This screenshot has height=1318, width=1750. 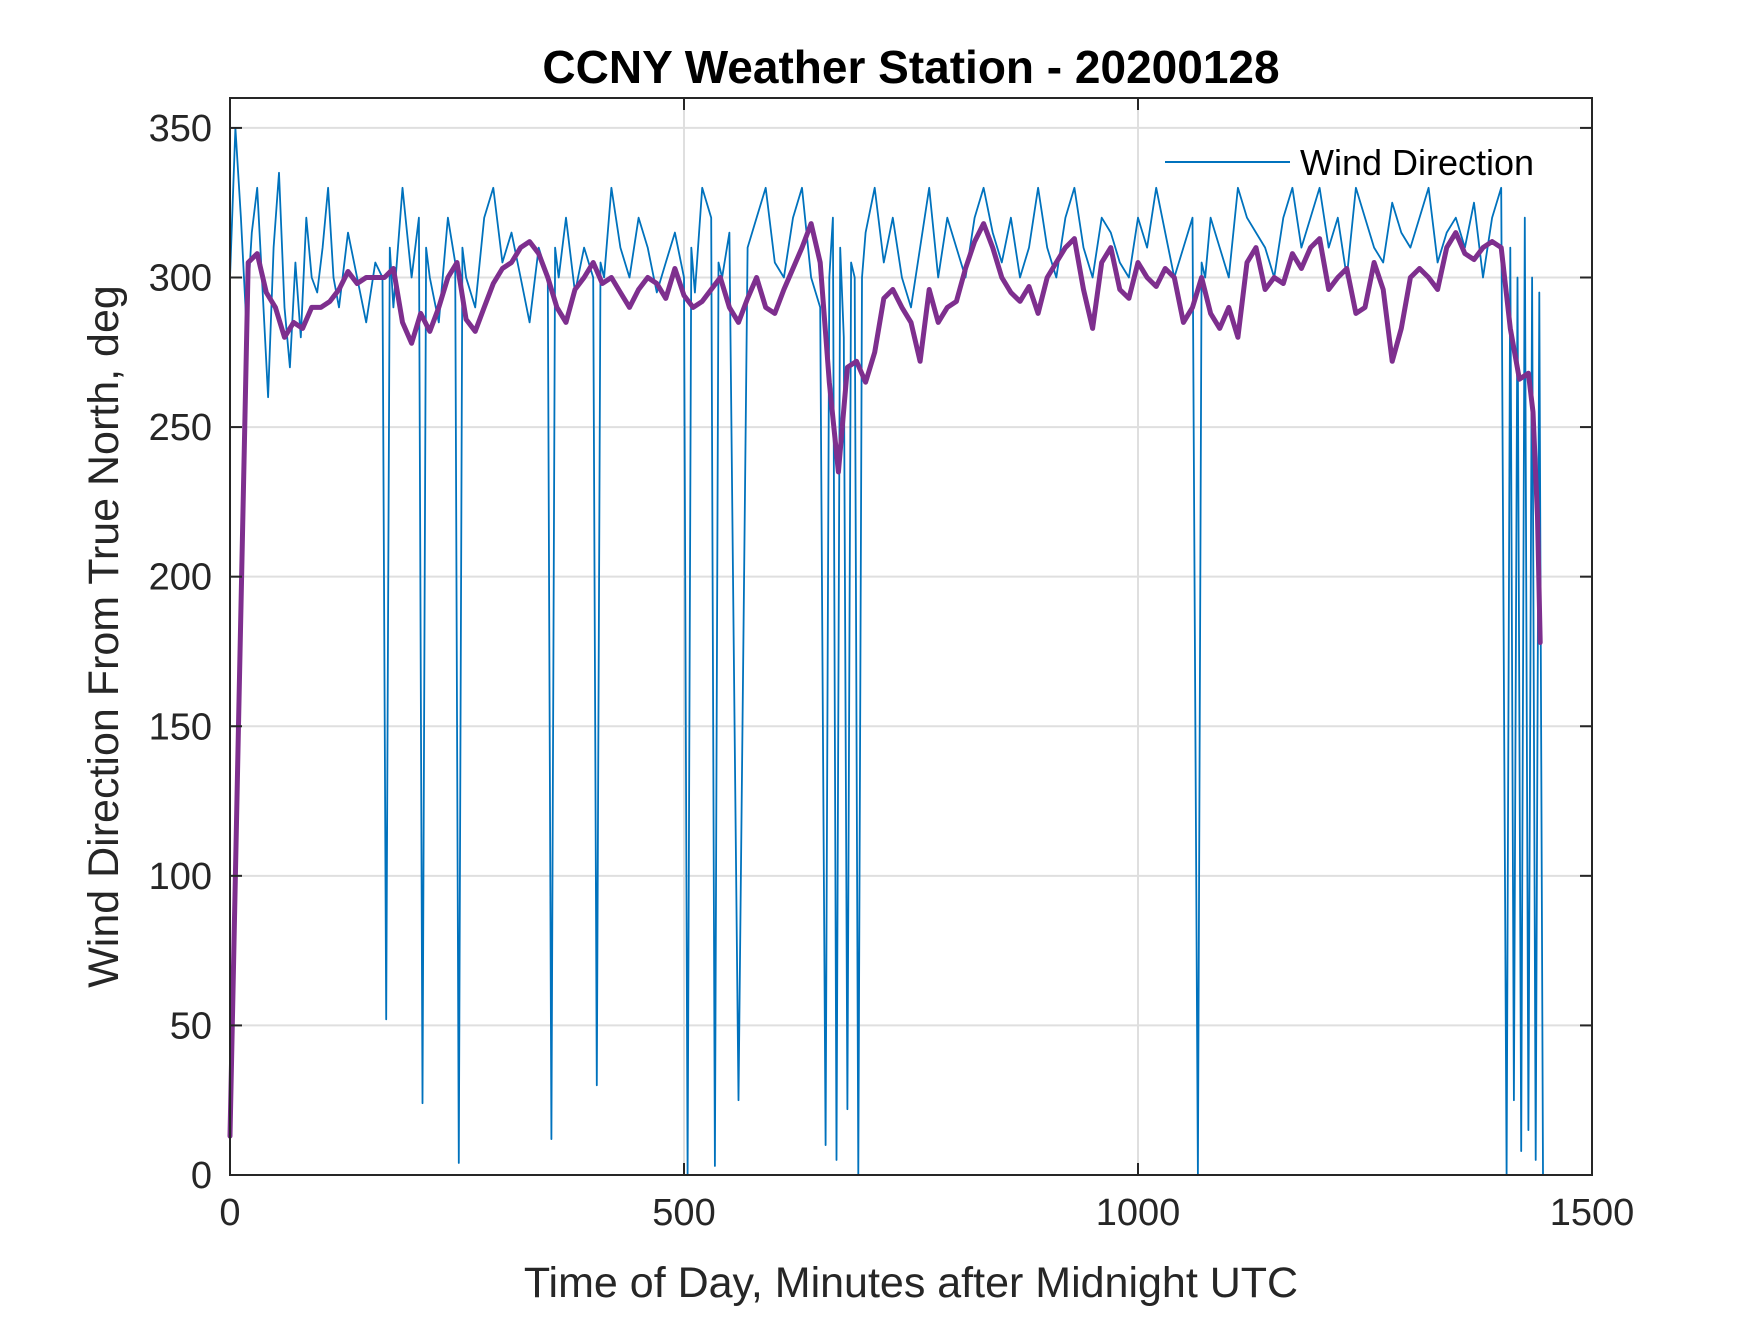 I want to click on y-tick-label: 300, so click(x=180, y=279).